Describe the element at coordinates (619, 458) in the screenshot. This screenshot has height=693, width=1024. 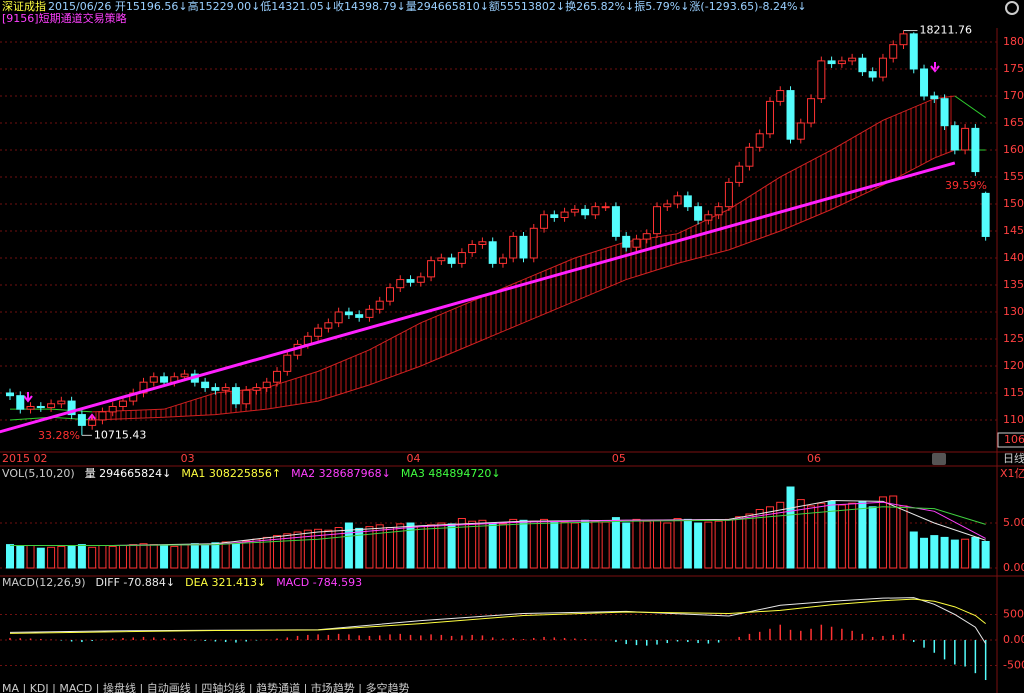
I see `x-tick-label: 05` at that location.